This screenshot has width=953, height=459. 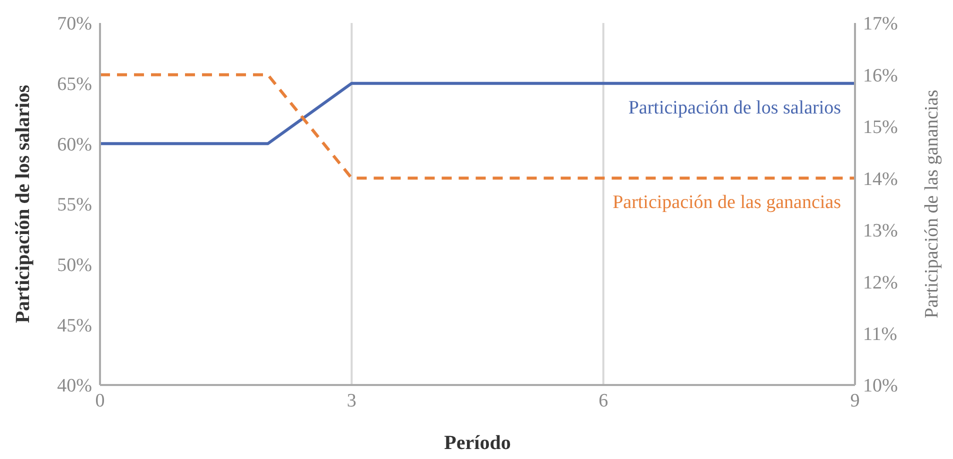 I want to click on x-tick-label: 9, so click(x=855, y=401).